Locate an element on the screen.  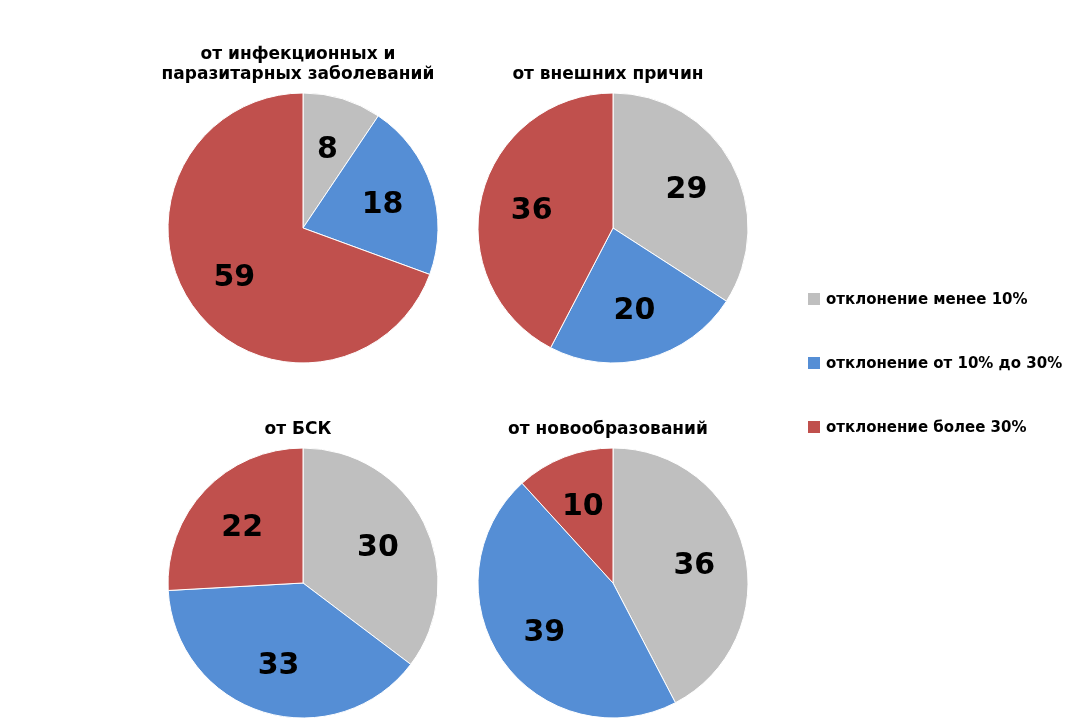
data-label: 30 is located at coordinates (378, 546).